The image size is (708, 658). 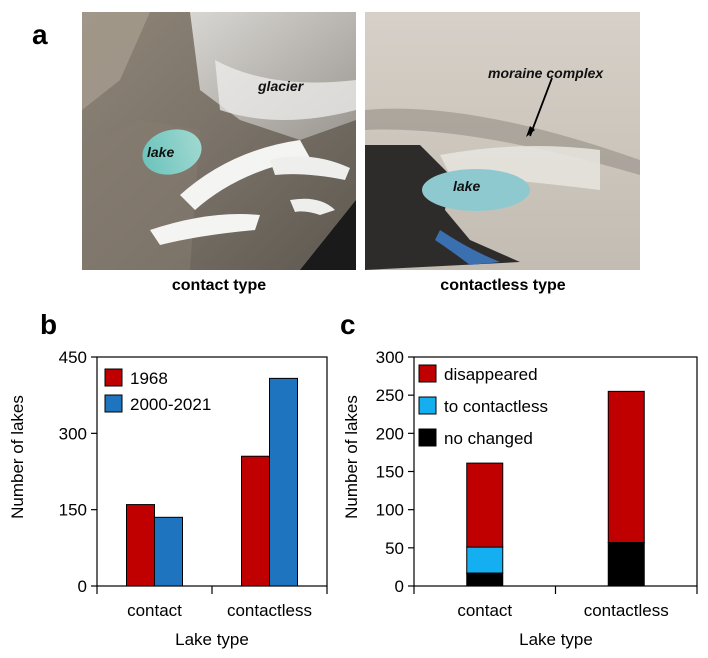 I want to click on chart-b-ytick-label: 0, so click(x=82, y=586).